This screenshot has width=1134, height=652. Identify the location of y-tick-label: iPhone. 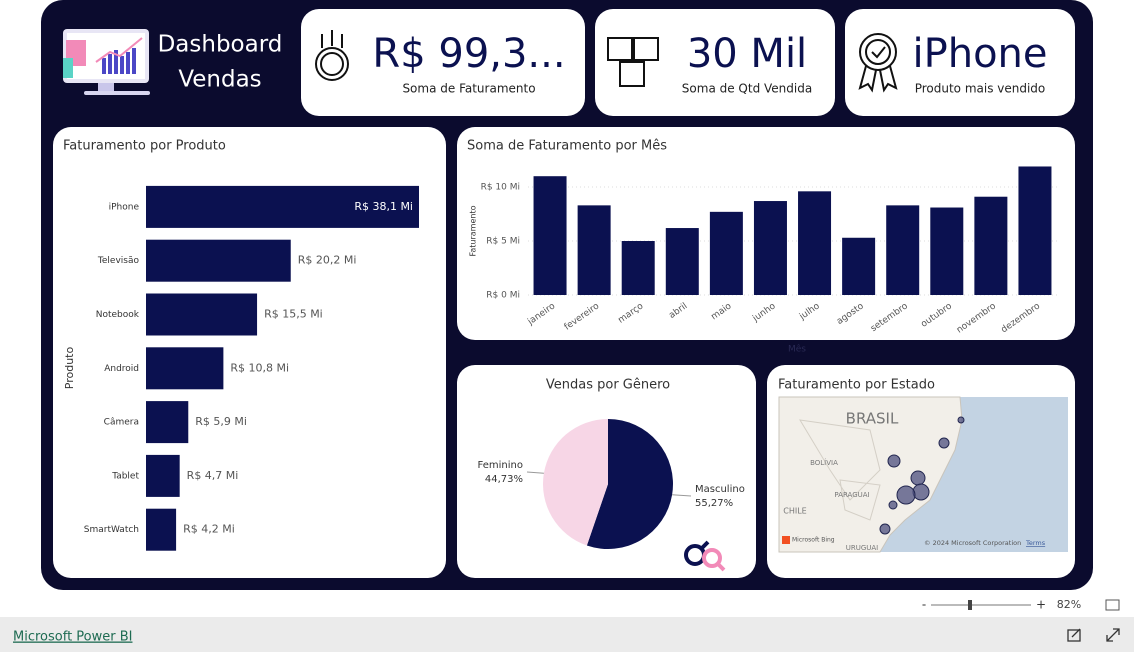
(124, 207).